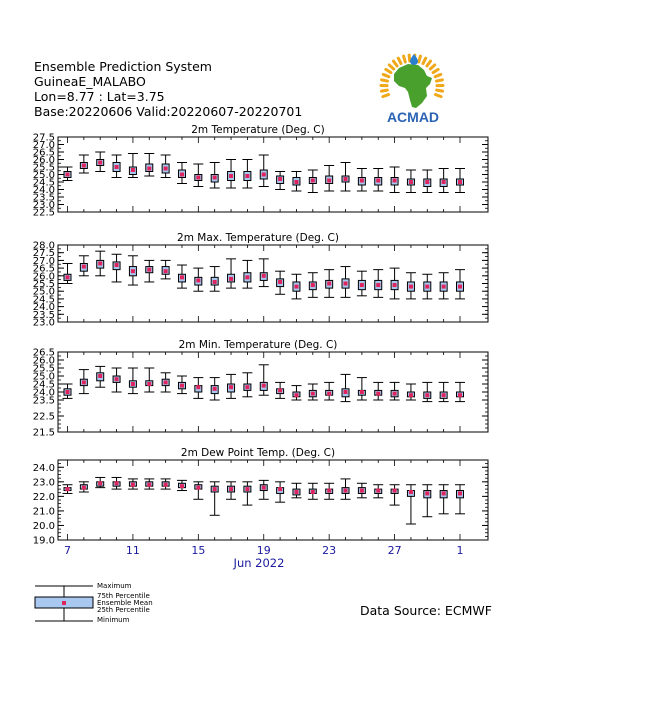  I want to click on logo-text: ACMAD, so click(413, 117).